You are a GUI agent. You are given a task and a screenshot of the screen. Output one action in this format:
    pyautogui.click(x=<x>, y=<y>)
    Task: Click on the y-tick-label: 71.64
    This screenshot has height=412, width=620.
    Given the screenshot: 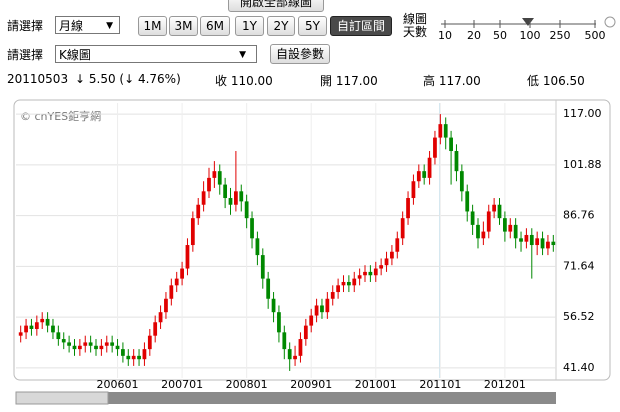 What is the action you would take?
    pyautogui.click(x=579, y=265)
    